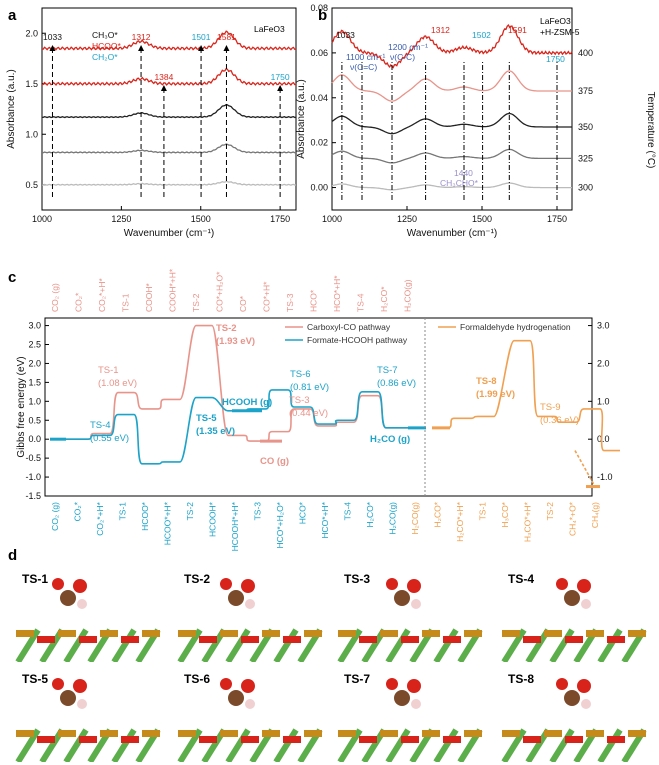  Describe the element at coordinates (163, 77) in the screenshot. I see `peak-label: 1384` at that location.